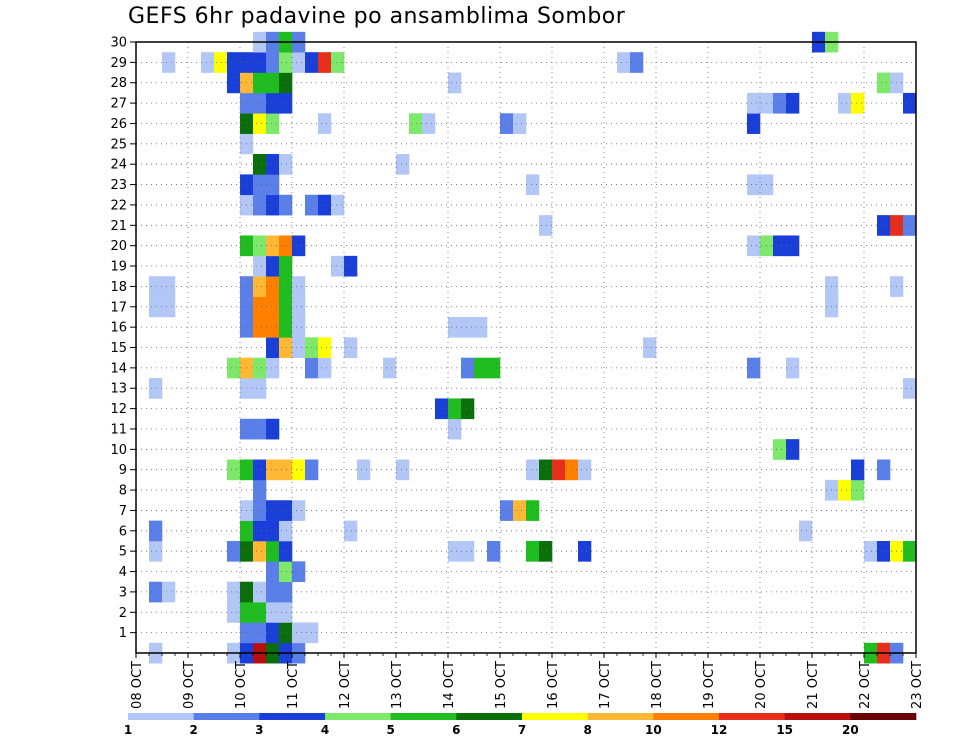 The height and width of the screenshot is (742, 960). I want to click on y-tick-label: 13, so click(118, 389).